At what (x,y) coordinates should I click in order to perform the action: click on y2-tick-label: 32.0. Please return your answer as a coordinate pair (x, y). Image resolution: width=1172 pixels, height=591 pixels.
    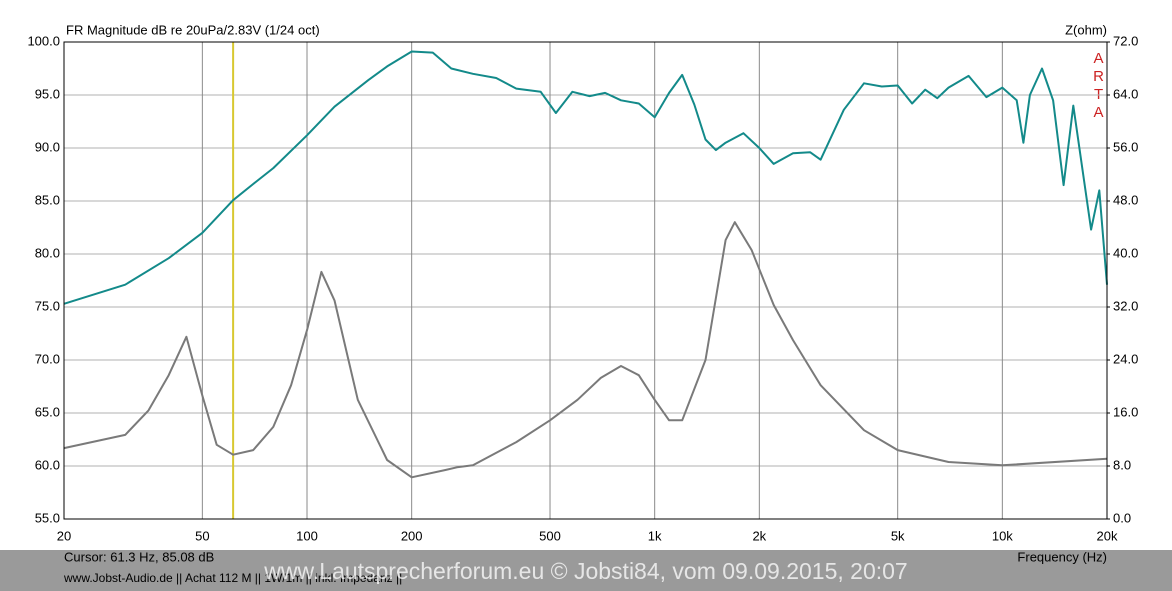
    Looking at the image, I should click on (1125, 305).